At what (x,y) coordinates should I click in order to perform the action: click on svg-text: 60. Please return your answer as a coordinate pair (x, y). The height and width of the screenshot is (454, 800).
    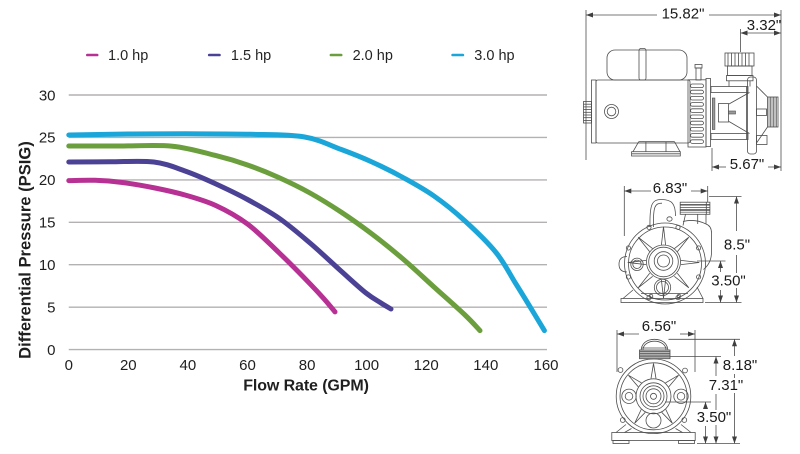
    Looking at the image, I should click on (247, 365).